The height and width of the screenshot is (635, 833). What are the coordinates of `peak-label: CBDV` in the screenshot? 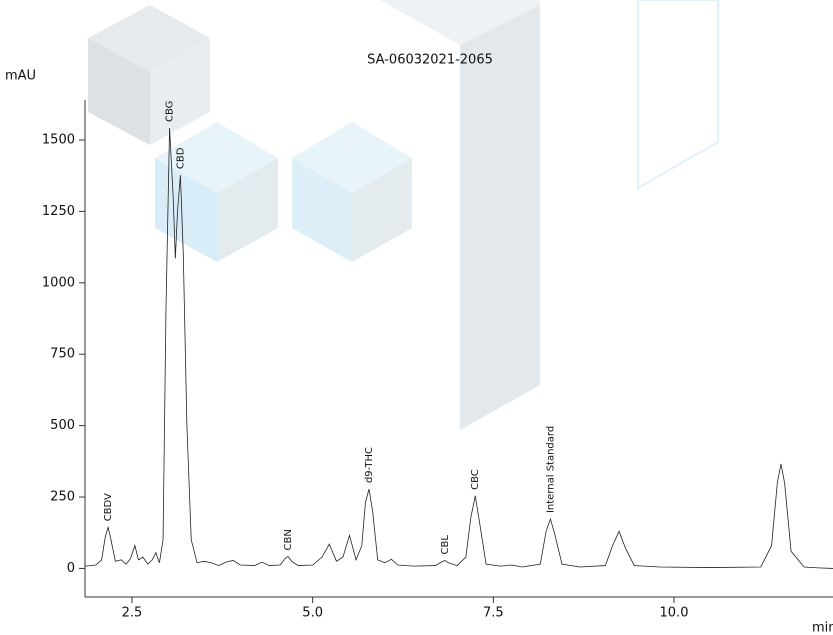 It's located at (108, 507).